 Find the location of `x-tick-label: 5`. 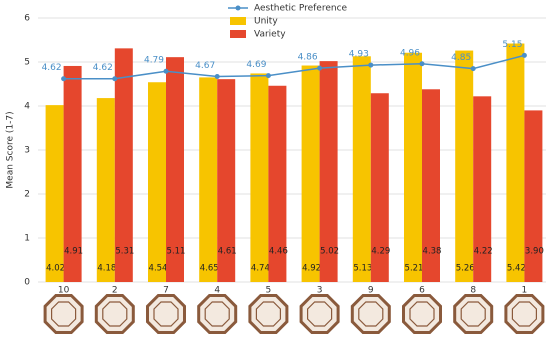

x-tick-label: 5 is located at coordinates (269, 291).